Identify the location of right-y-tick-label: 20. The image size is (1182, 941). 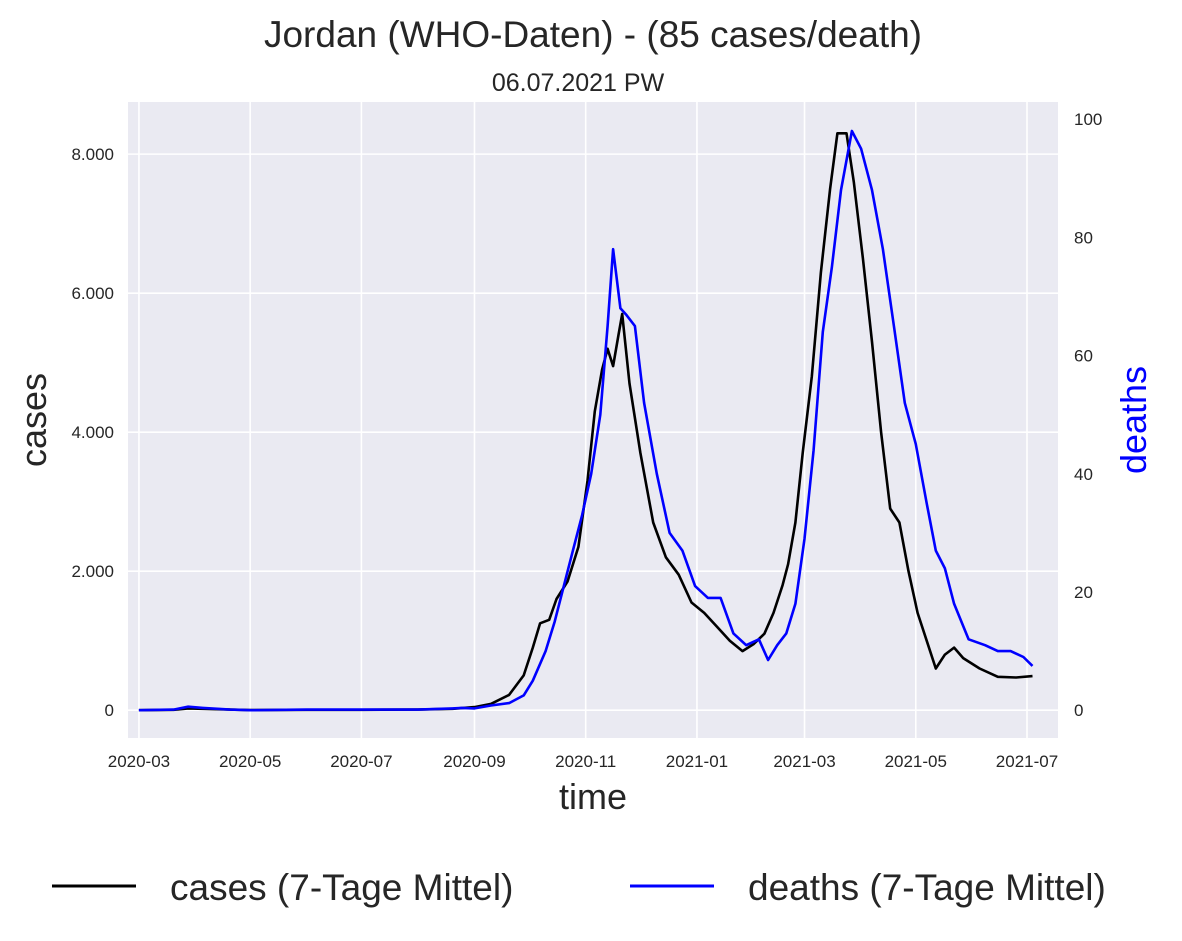
(1083, 592).